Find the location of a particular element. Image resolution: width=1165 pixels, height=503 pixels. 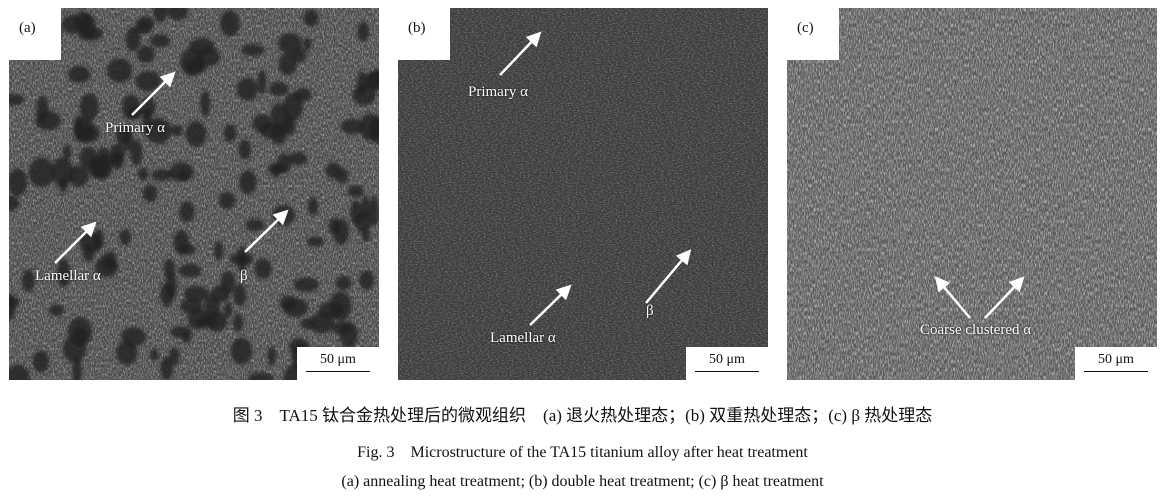

annotation-lamellar-alpha: Lamellar α is located at coordinates (68, 276).